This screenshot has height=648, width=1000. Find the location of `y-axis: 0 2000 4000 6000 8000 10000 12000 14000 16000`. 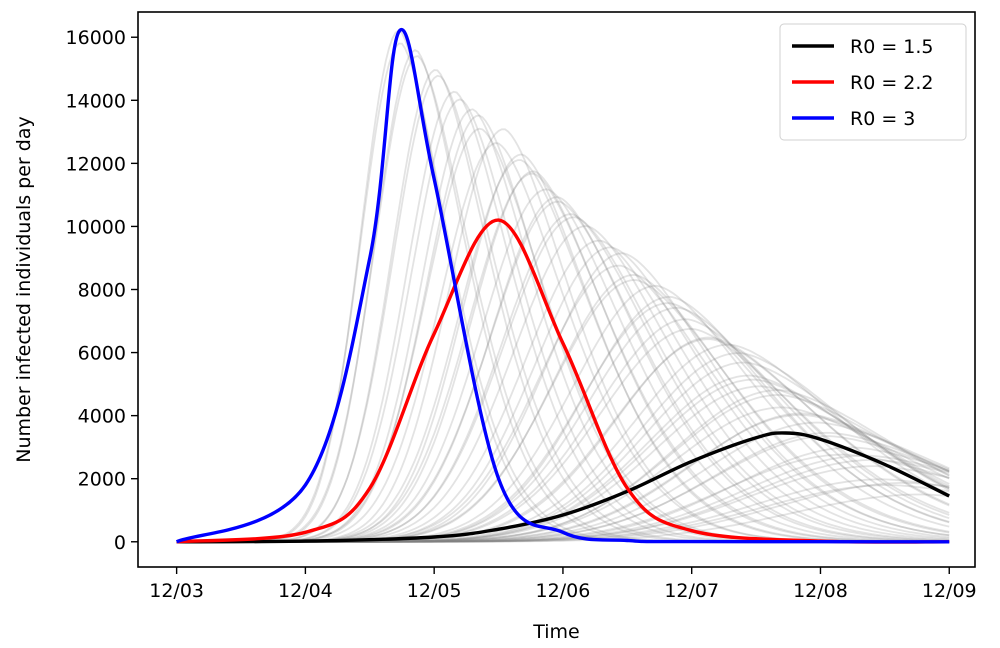

y-axis: 0 2000 4000 6000 8000 10000 12000 14000 16000 is located at coordinates (102, 290).